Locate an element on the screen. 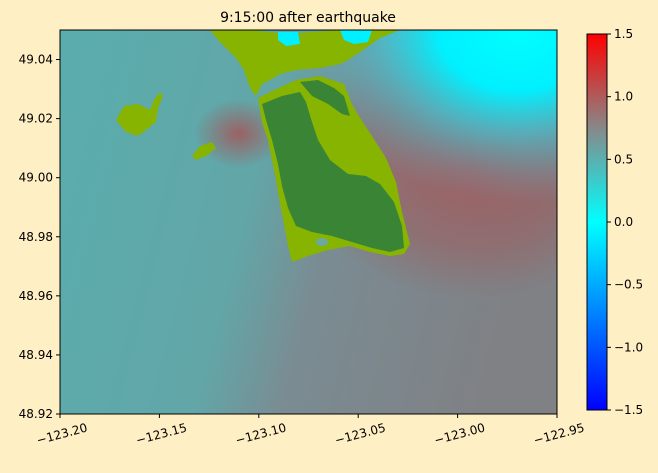 Image resolution: width=658 pixels, height=473 pixels. colorbar is located at coordinates (597, 222).